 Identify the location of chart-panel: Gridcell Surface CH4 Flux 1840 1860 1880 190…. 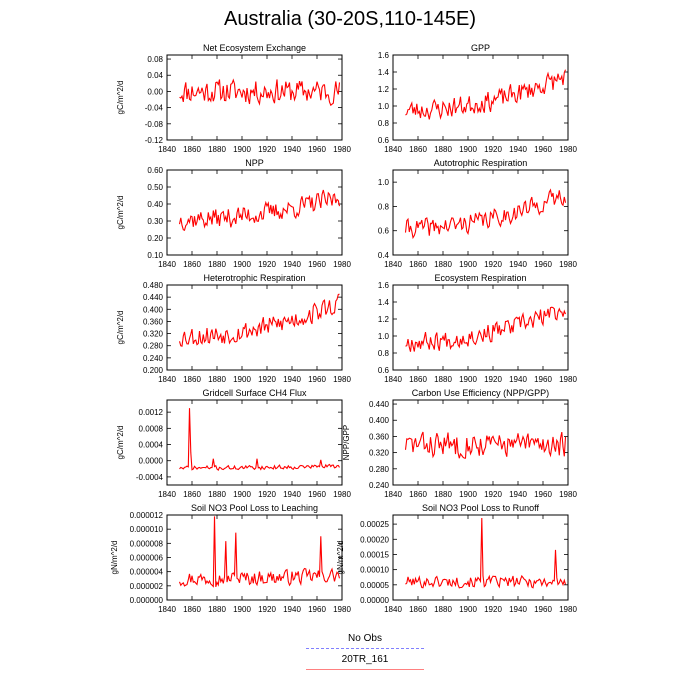
(233, 443).